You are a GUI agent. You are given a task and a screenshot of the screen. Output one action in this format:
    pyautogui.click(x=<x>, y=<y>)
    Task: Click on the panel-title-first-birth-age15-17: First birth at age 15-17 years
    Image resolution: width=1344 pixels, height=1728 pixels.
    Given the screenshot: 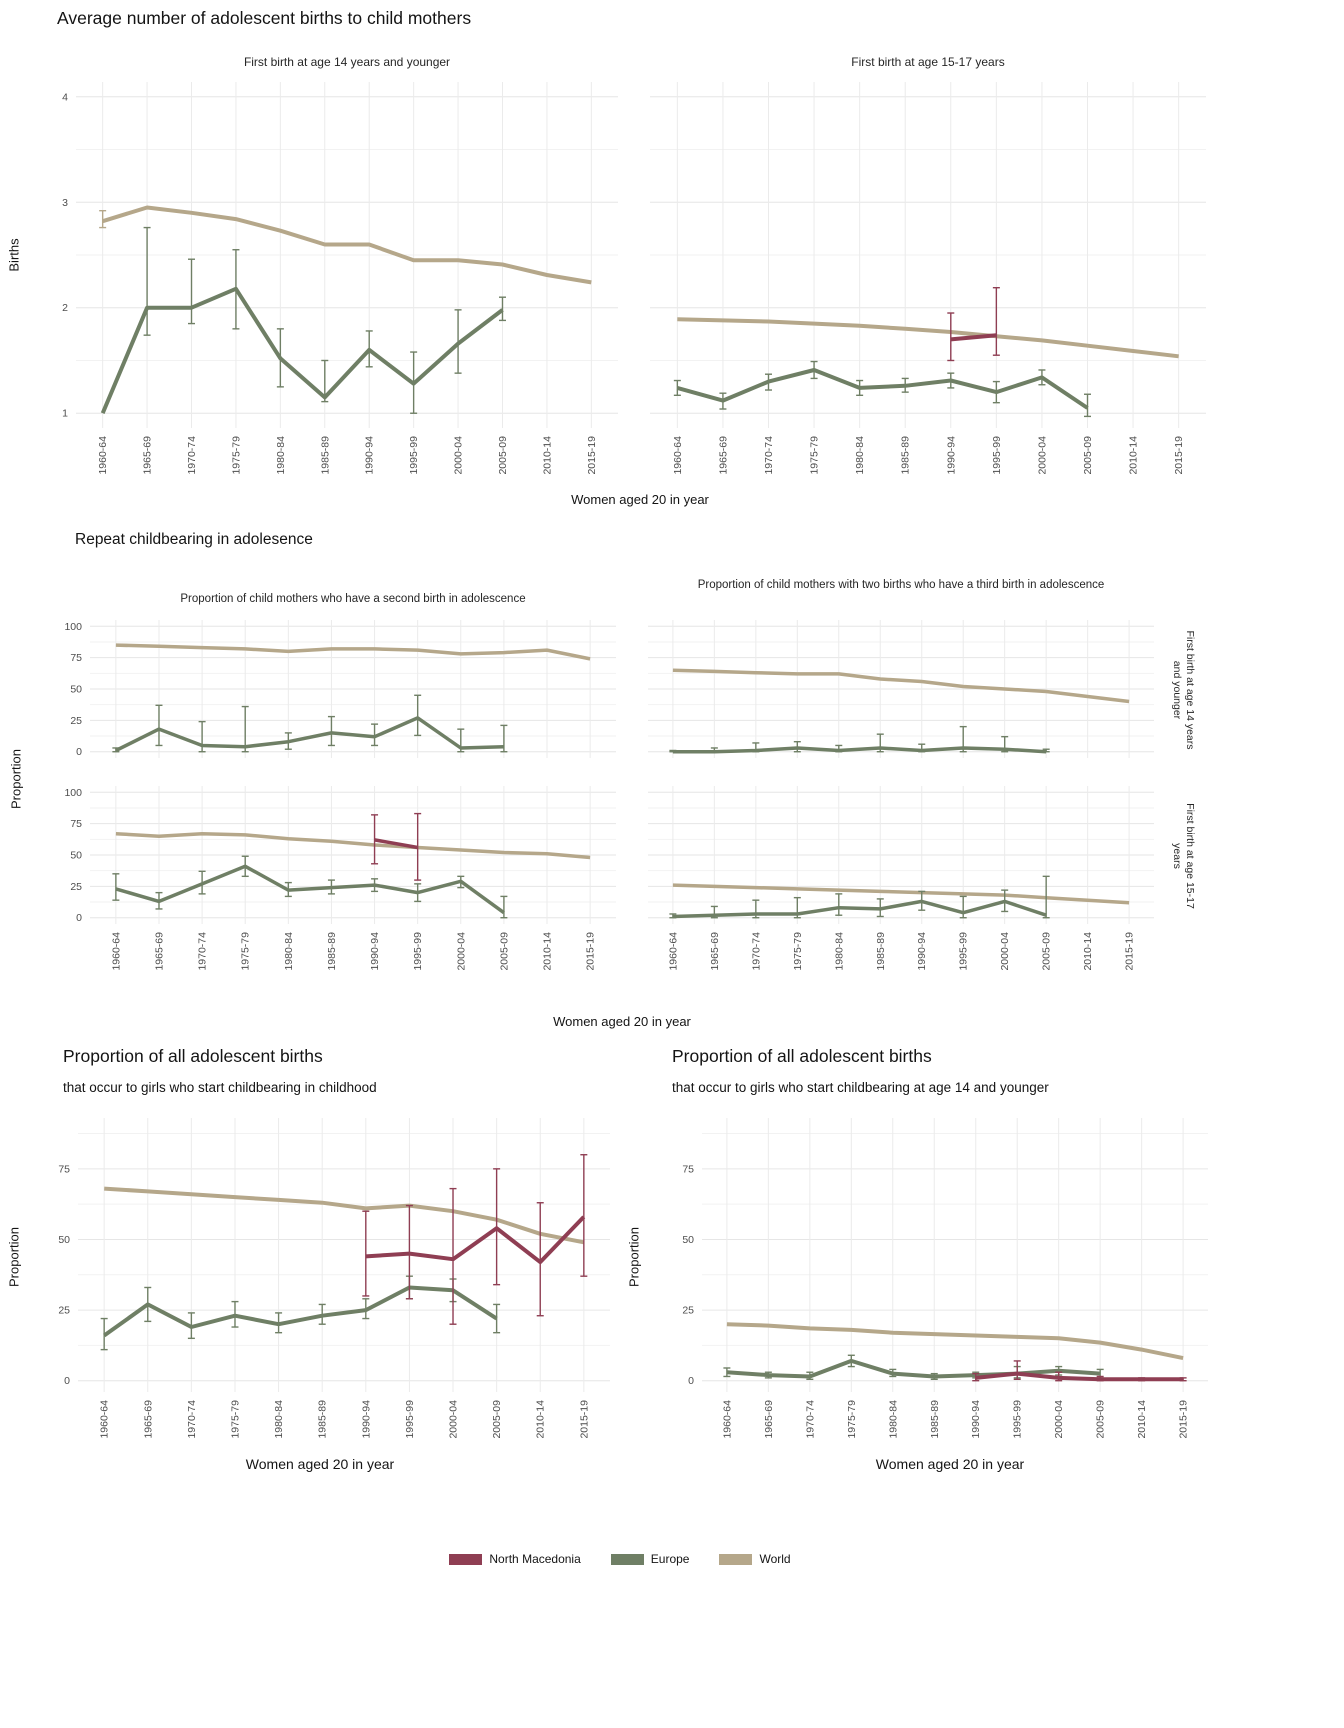 What is the action you would take?
    pyautogui.click(x=928, y=62)
    